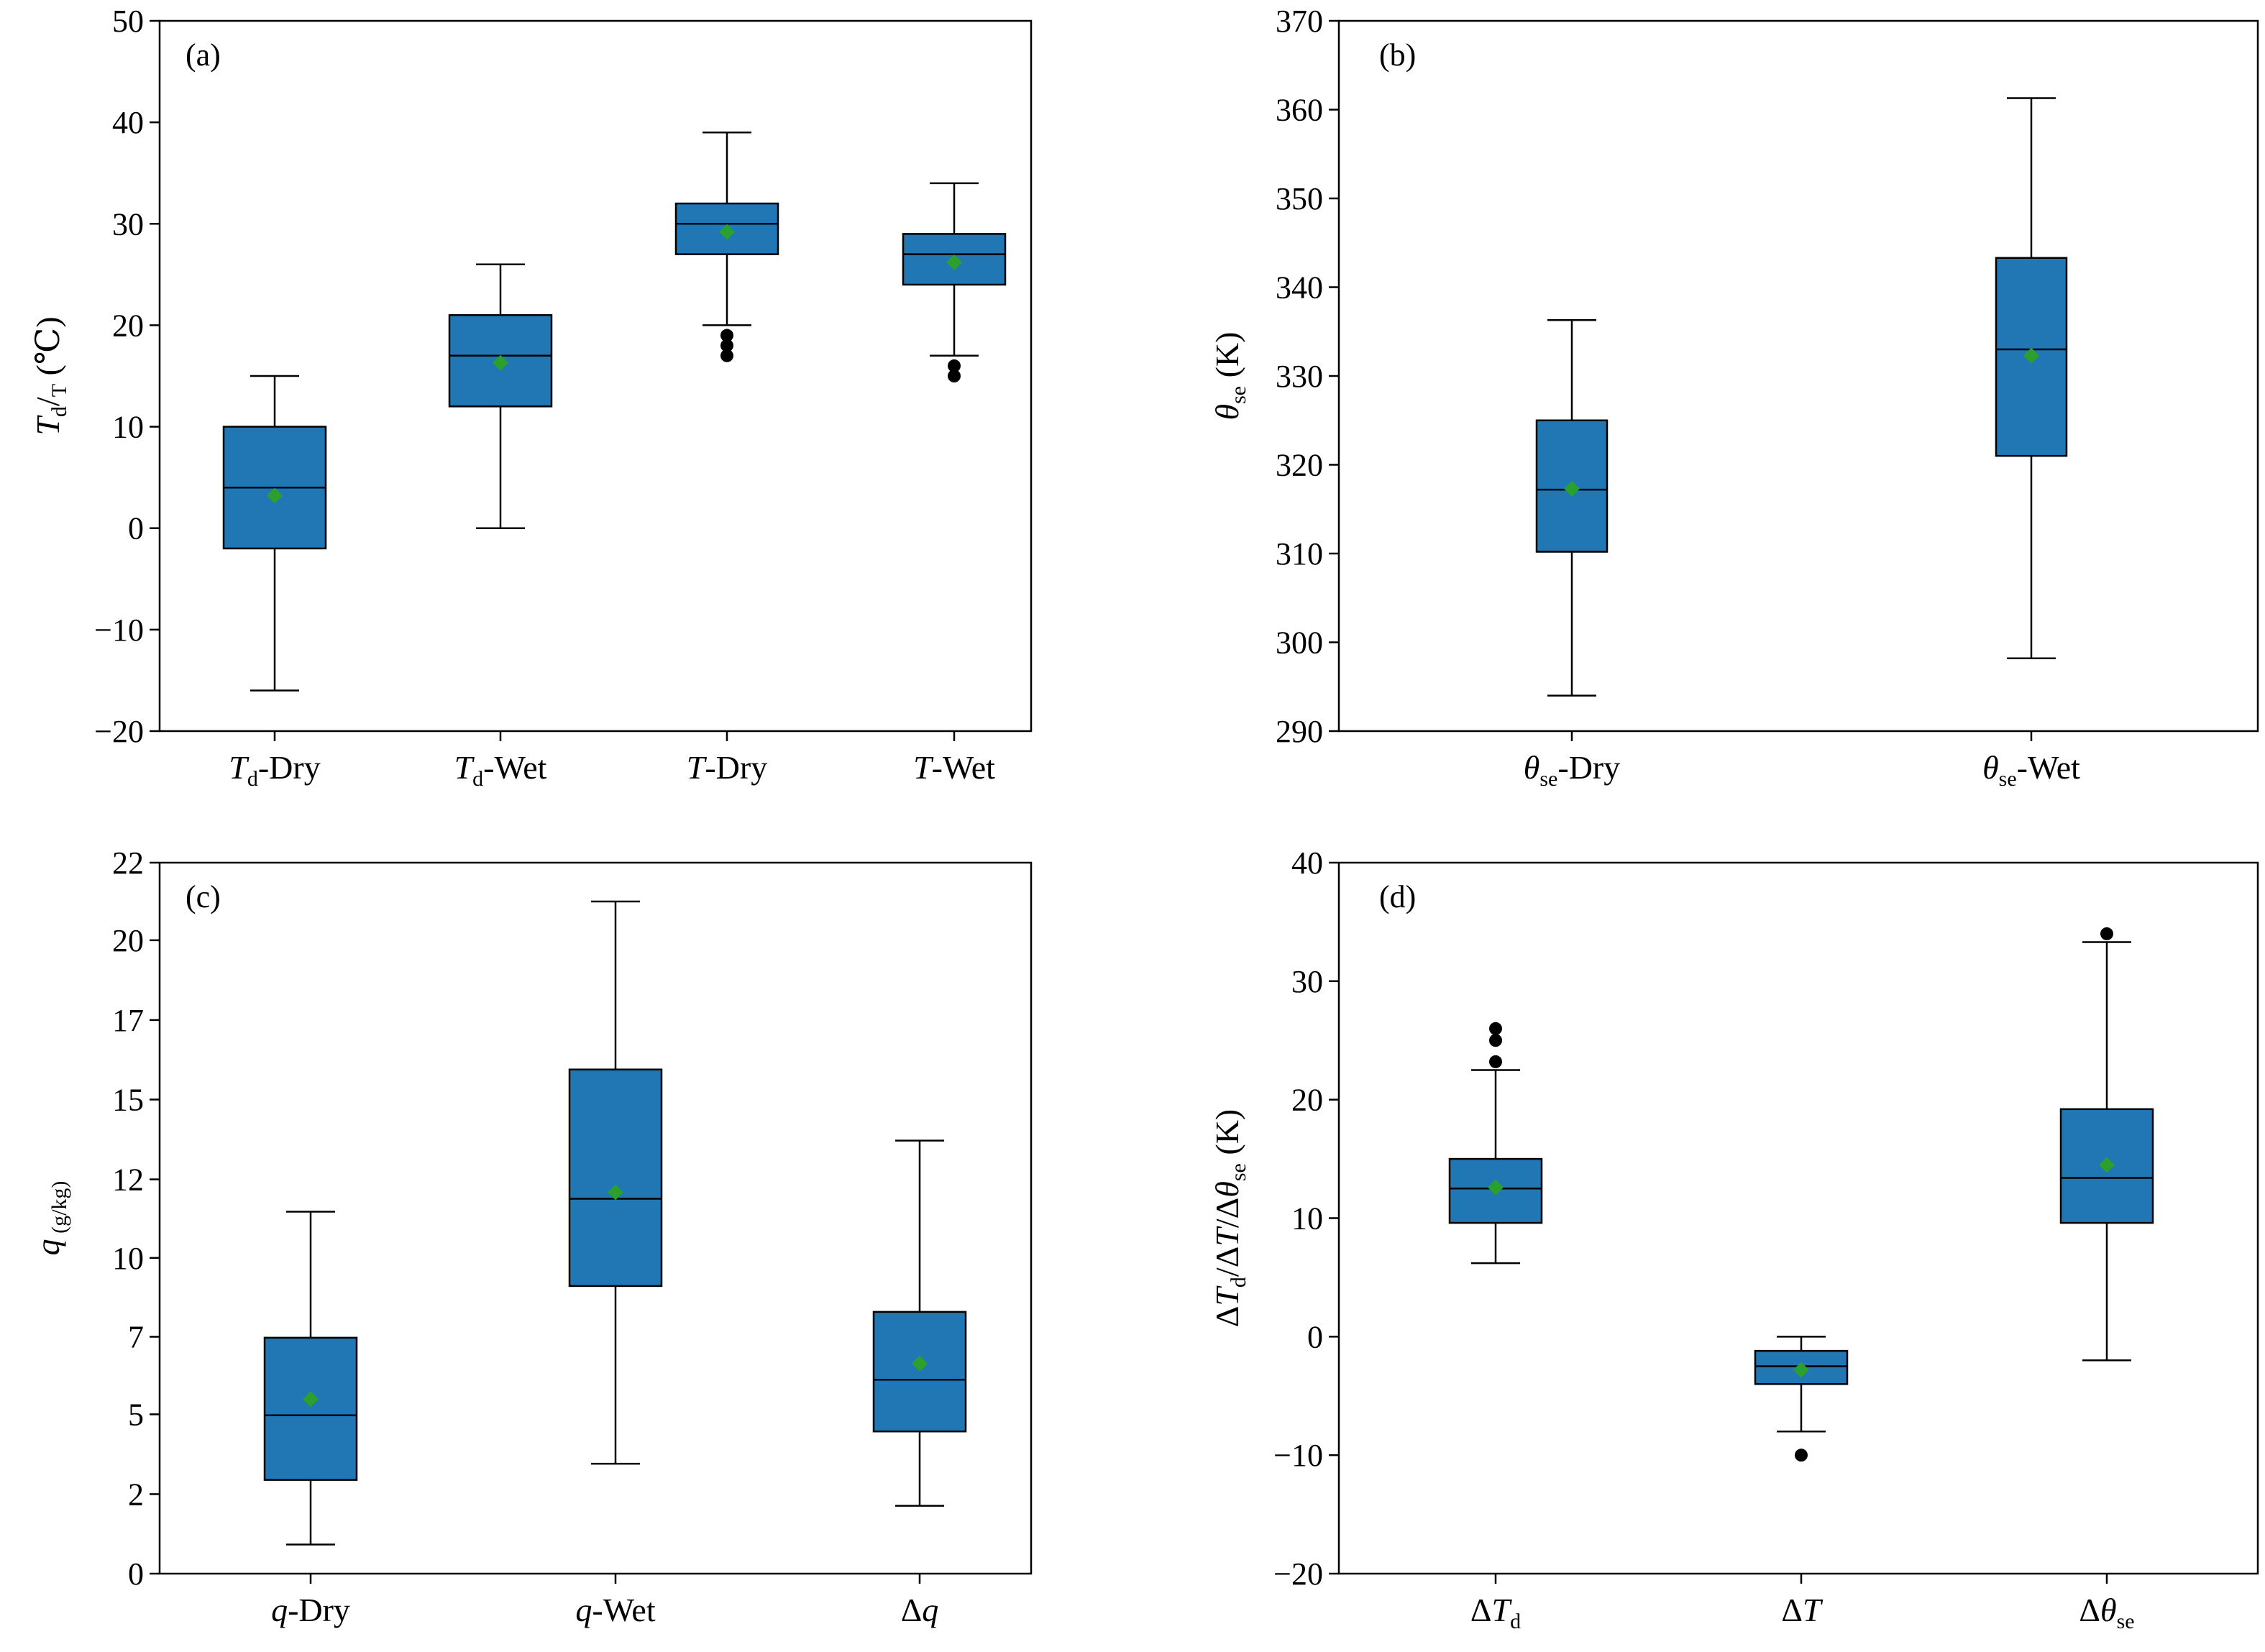 This screenshot has width=2265, height=1652. Describe the element at coordinates (1495, 1327) in the screenshot. I see `box-1: ΔTd` at that location.